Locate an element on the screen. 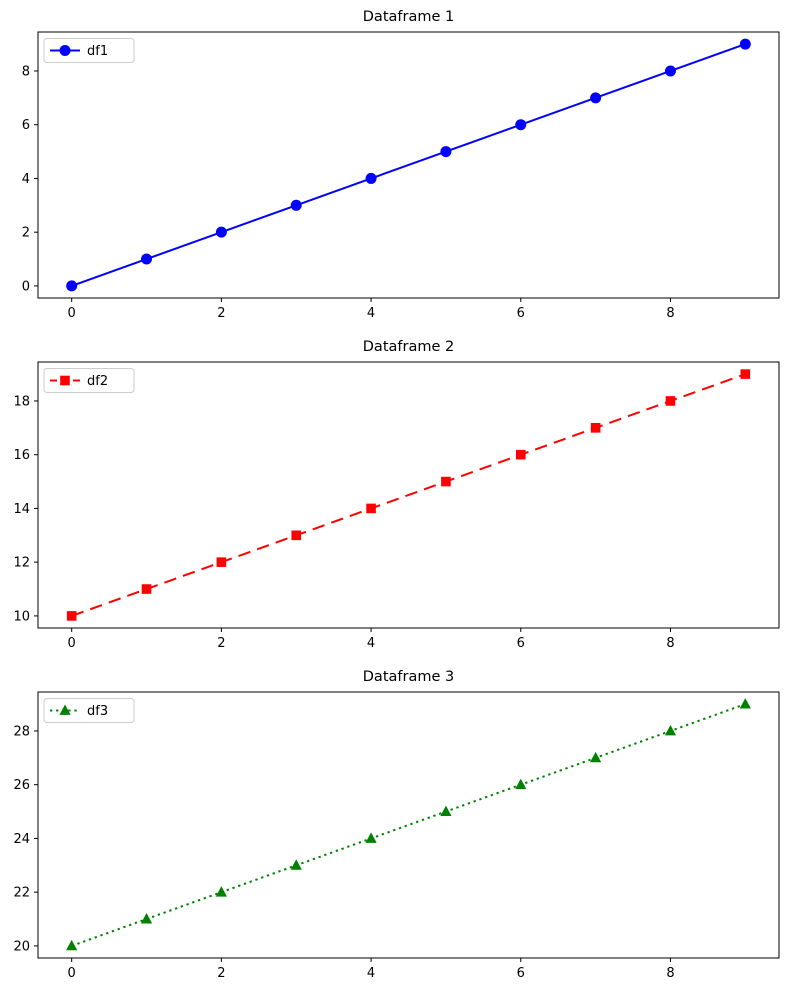 Image resolution: width=790 pixels, height=989 pixels. y-tick-label: 6 is located at coordinates (26, 125).